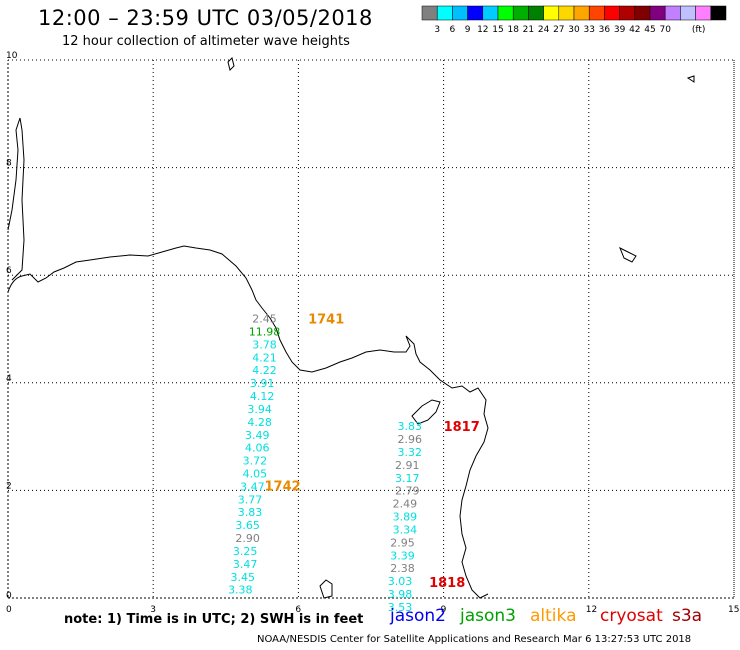 The image size is (740, 650). I want to click on x-tick-label: 0, so click(9, 610).